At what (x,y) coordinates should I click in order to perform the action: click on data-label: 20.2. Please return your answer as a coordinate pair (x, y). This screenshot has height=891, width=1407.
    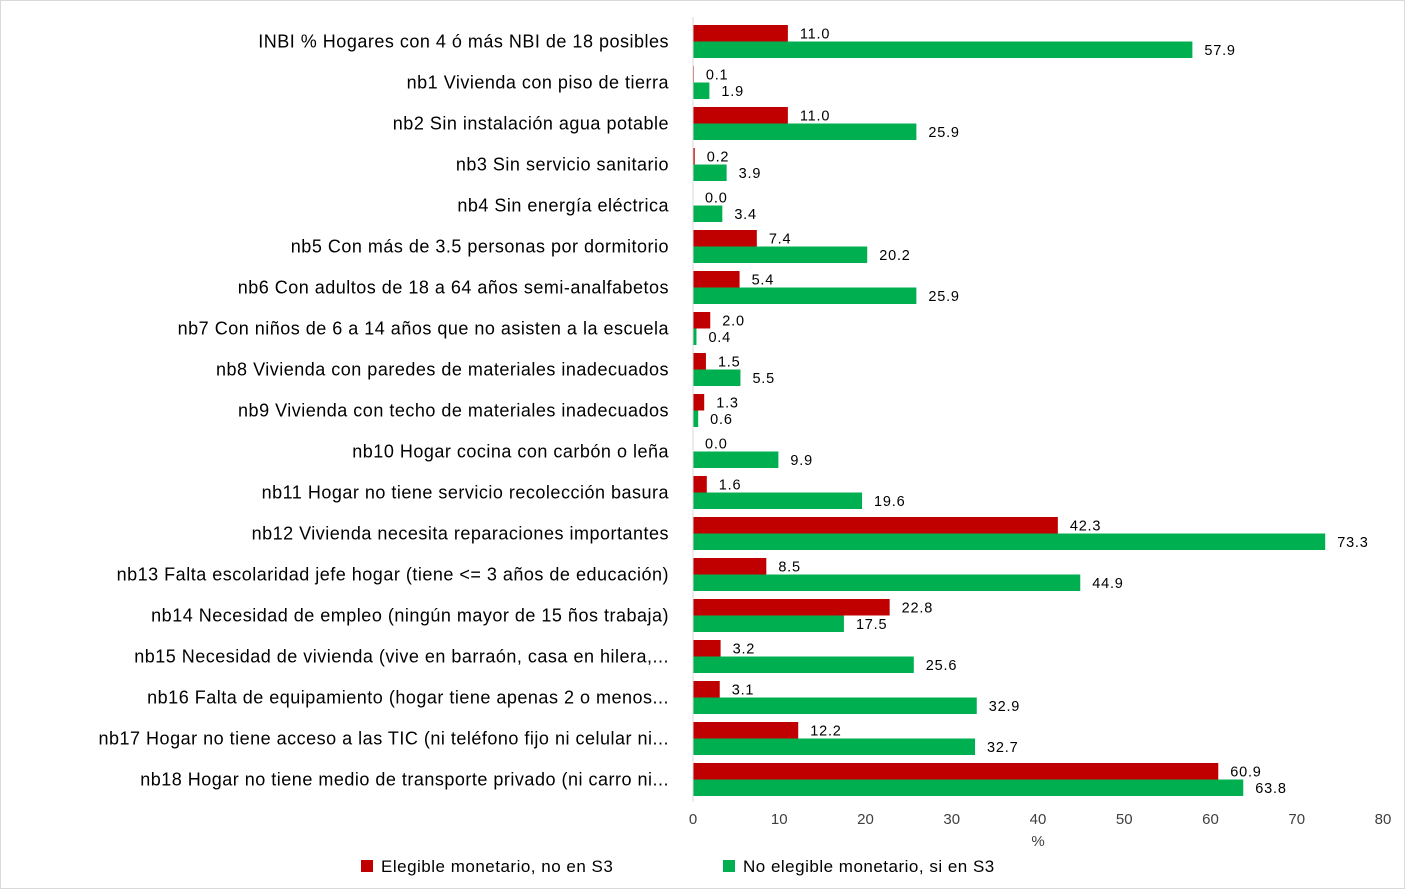
    Looking at the image, I should click on (894, 256).